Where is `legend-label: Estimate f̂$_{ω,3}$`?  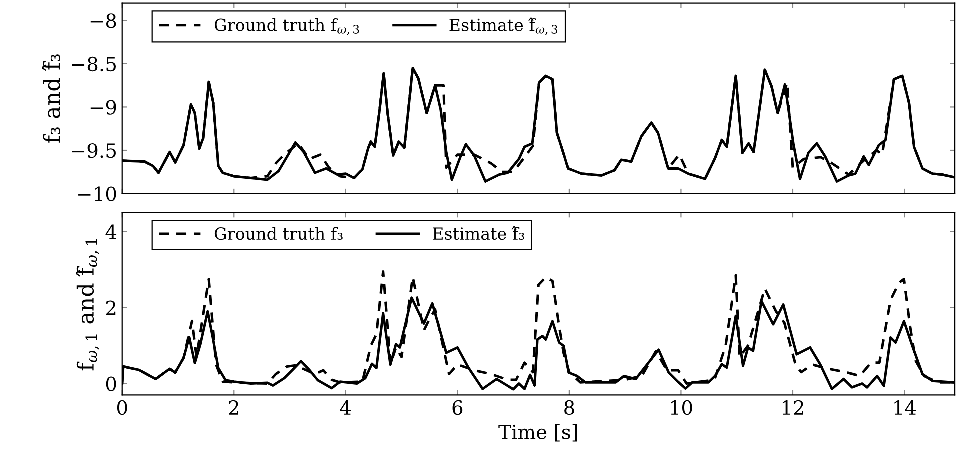
legend-label: Estimate f̂$_{ω,3}$ is located at coordinates (504, 27).